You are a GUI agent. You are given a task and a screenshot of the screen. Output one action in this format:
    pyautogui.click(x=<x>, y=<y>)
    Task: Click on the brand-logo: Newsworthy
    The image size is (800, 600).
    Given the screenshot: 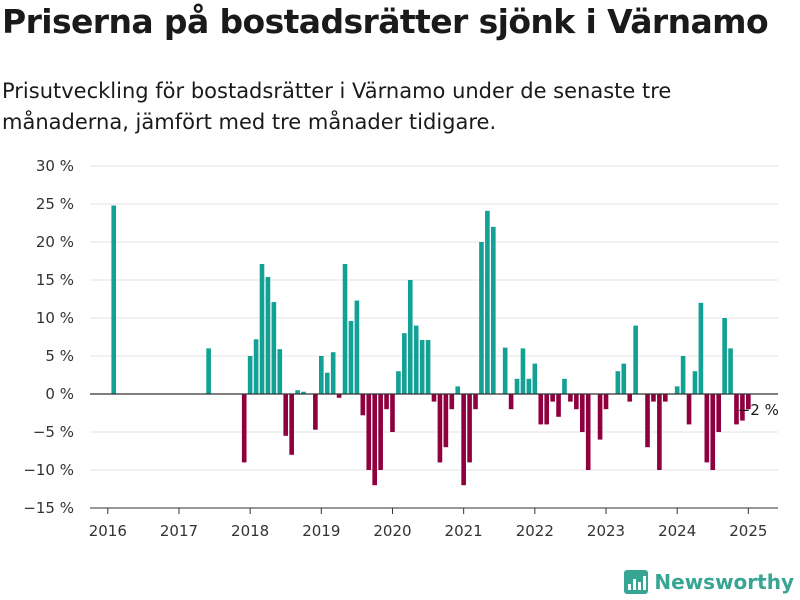 What is the action you would take?
    pyautogui.click(x=709, y=582)
    